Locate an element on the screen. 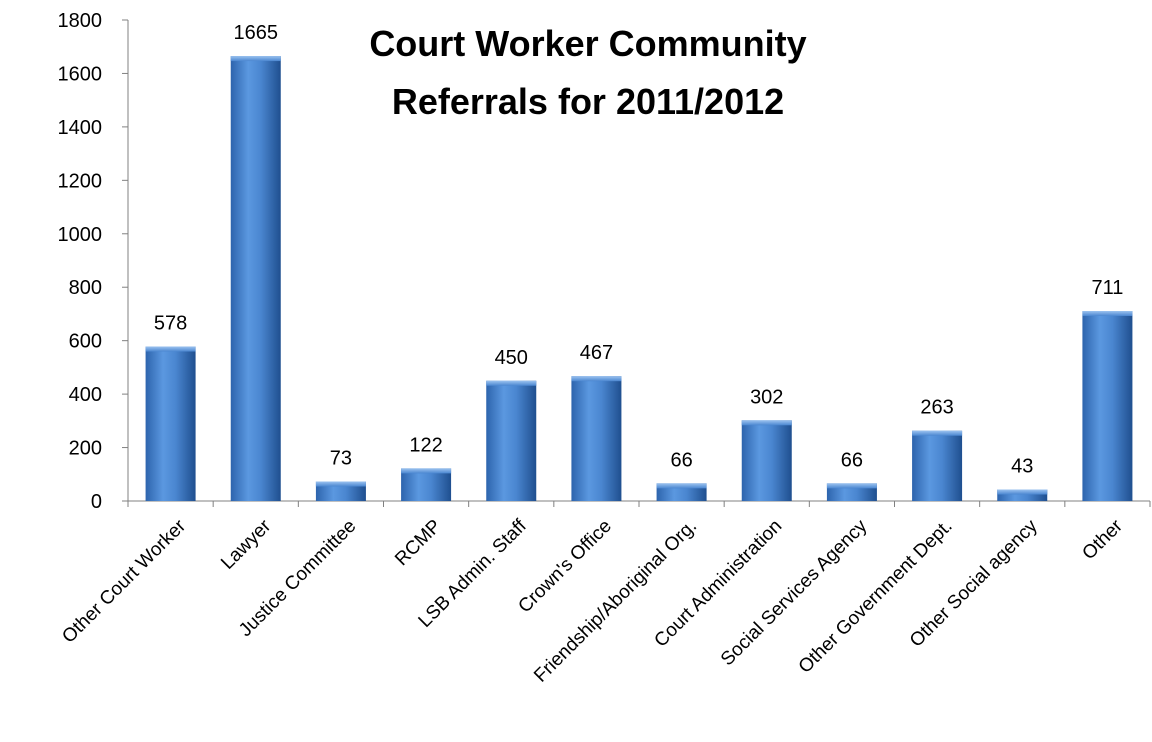 This screenshot has height=742, width=1152. y-tick-label: 200 is located at coordinates (85, 449).